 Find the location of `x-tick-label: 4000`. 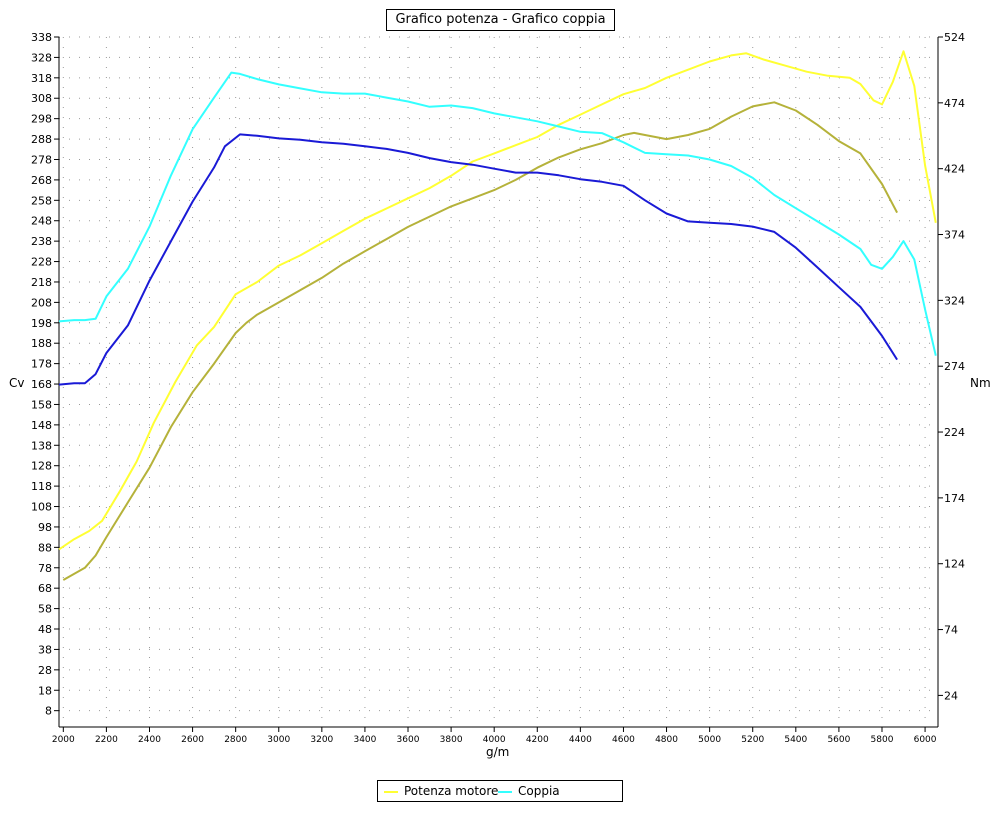

x-tick-label: 4000 is located at coordinates (494, 740).